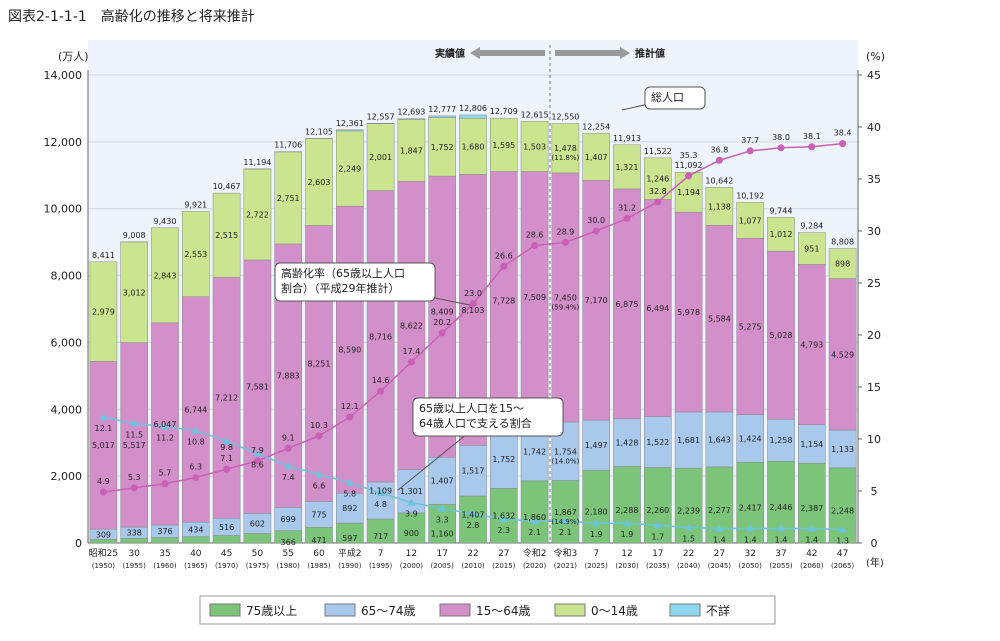  I want to click on support-value-label: 11.2, so click(165, 438).